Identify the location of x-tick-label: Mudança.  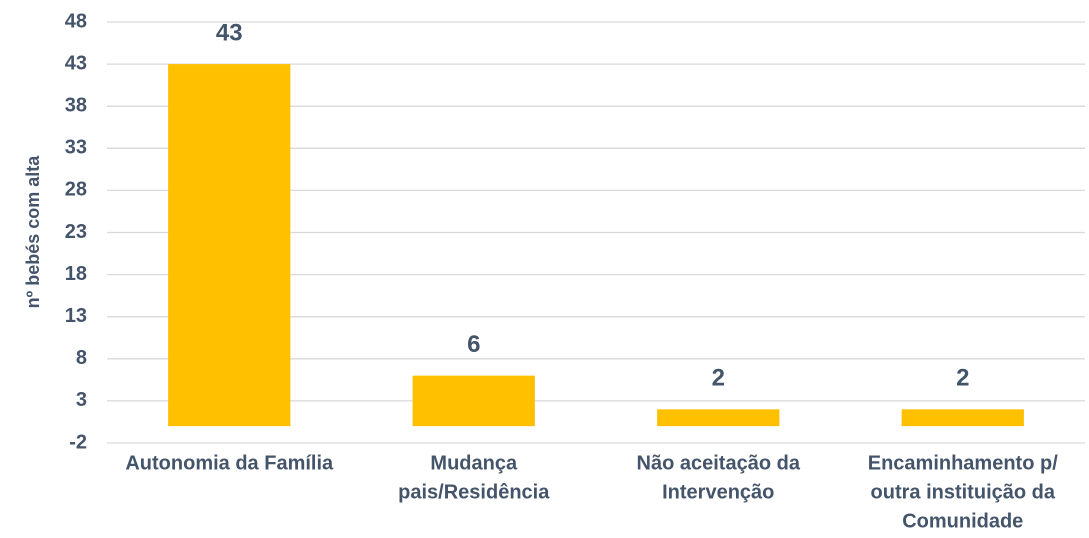
(474, 463).